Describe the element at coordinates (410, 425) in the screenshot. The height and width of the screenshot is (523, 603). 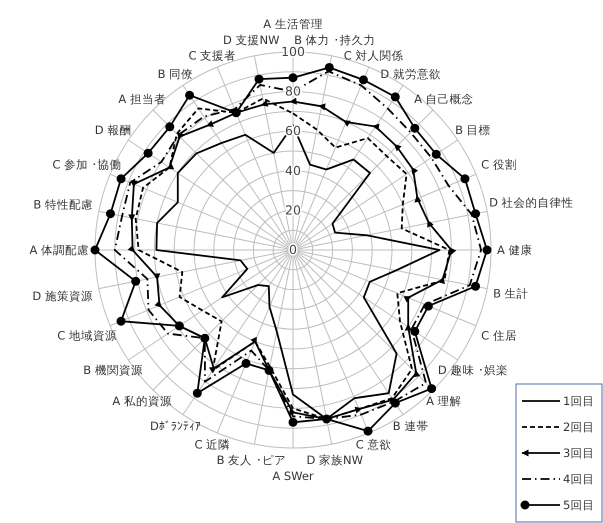
I see `category-label: B 連帯` at that location.